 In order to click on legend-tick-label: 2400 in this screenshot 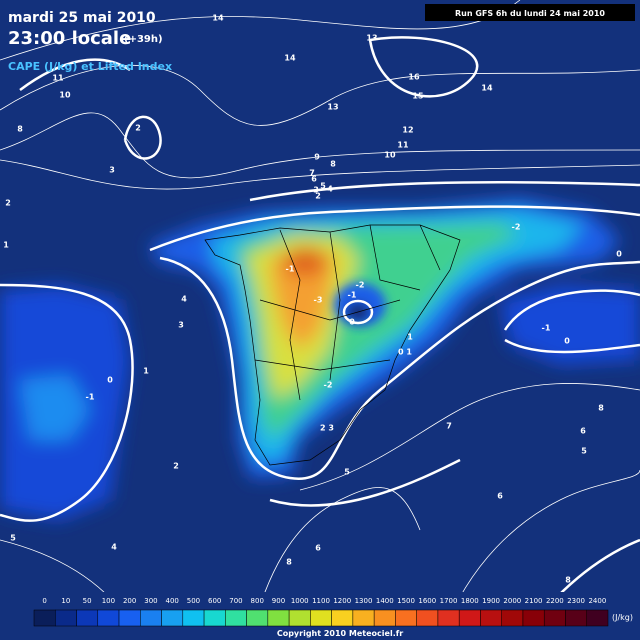, I will do `click(597, 601)`.